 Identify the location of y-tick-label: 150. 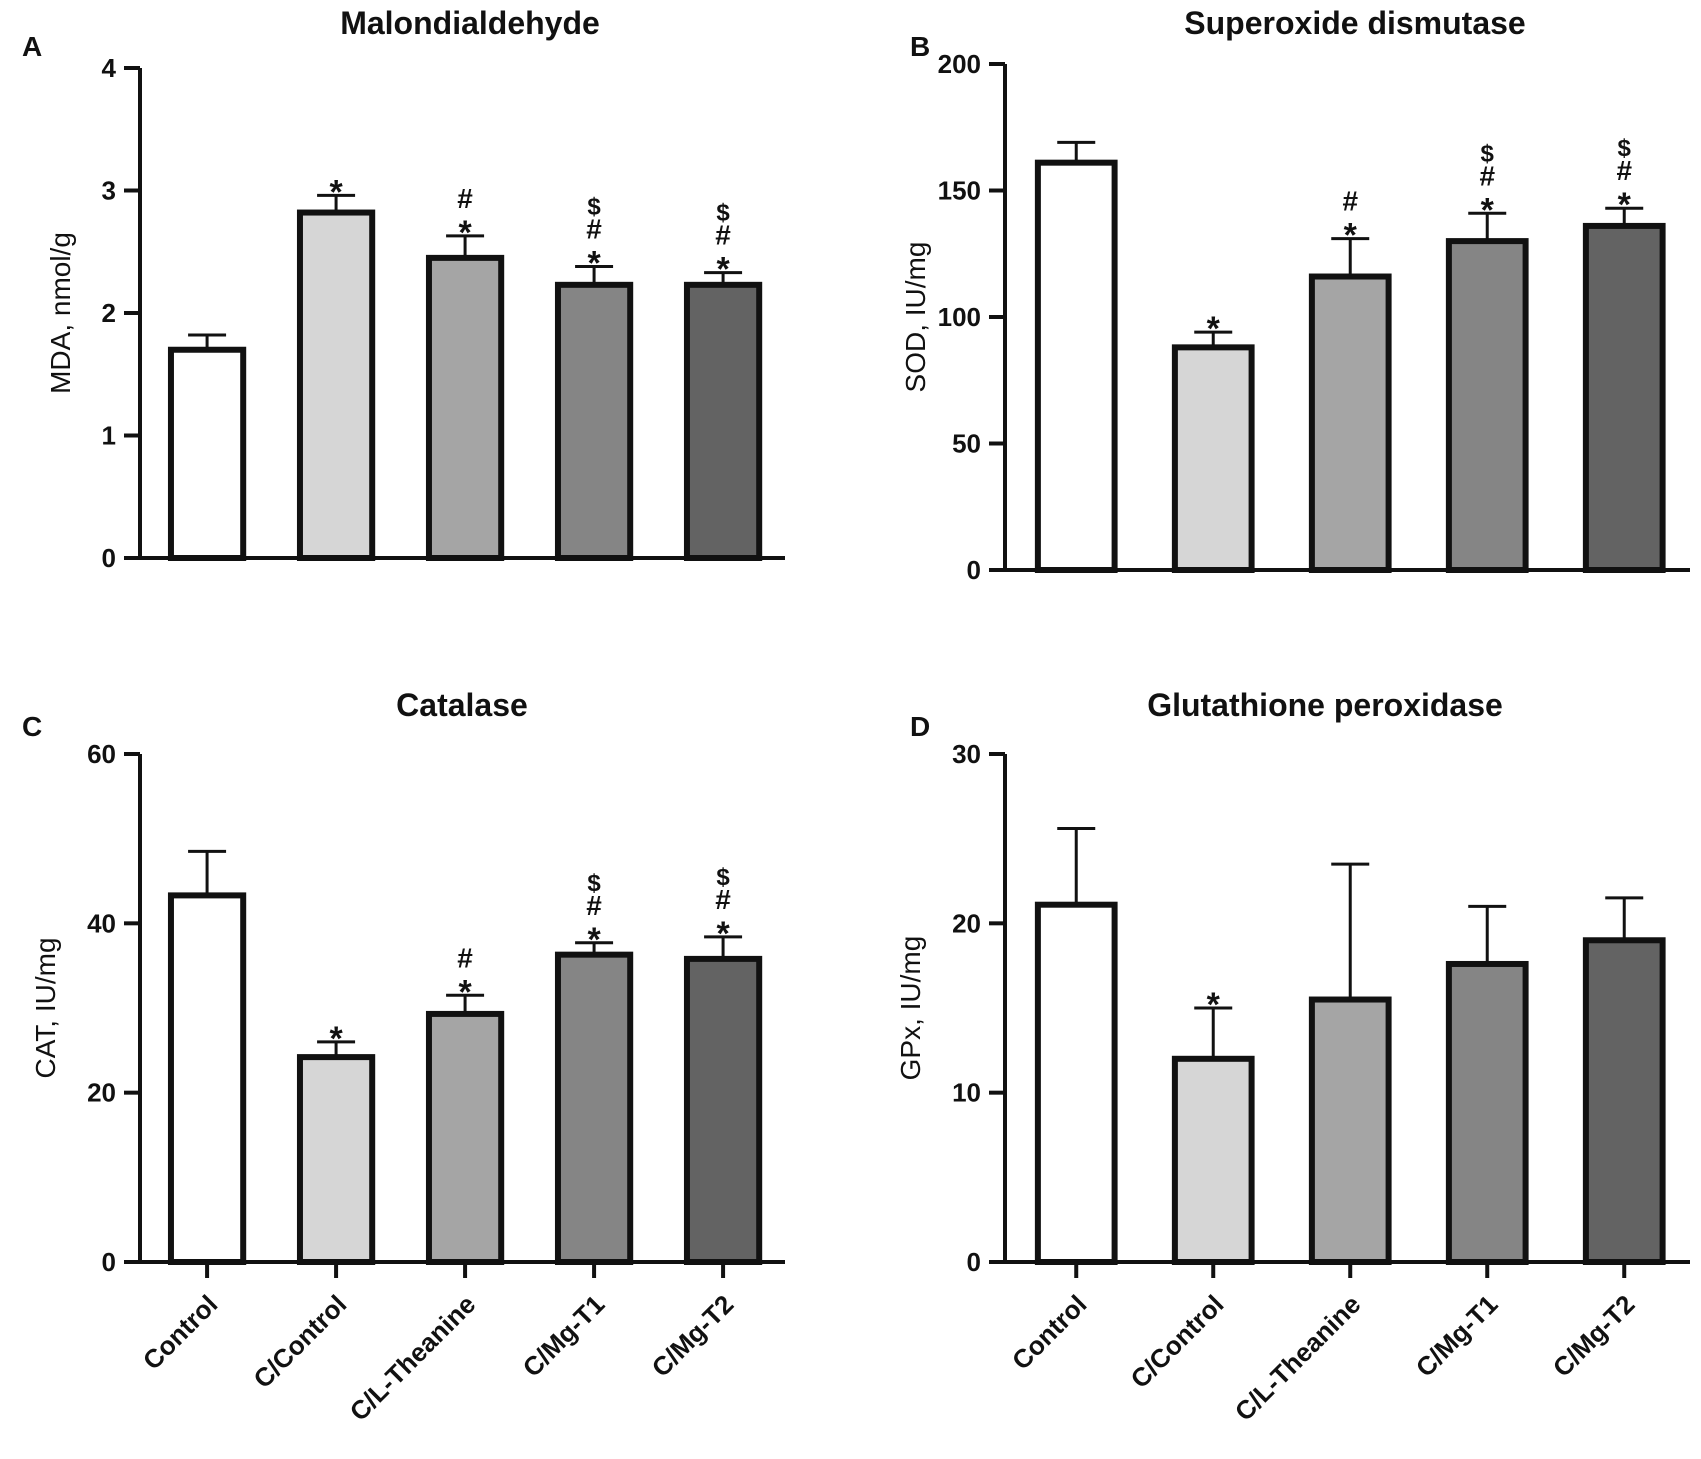
(959, 191).